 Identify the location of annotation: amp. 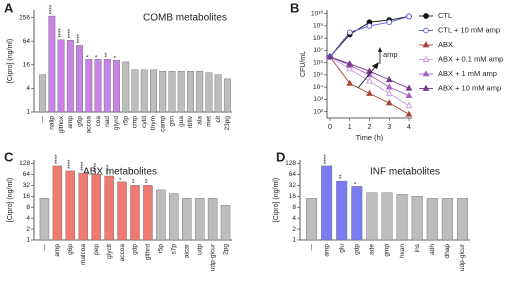
(390, 54).